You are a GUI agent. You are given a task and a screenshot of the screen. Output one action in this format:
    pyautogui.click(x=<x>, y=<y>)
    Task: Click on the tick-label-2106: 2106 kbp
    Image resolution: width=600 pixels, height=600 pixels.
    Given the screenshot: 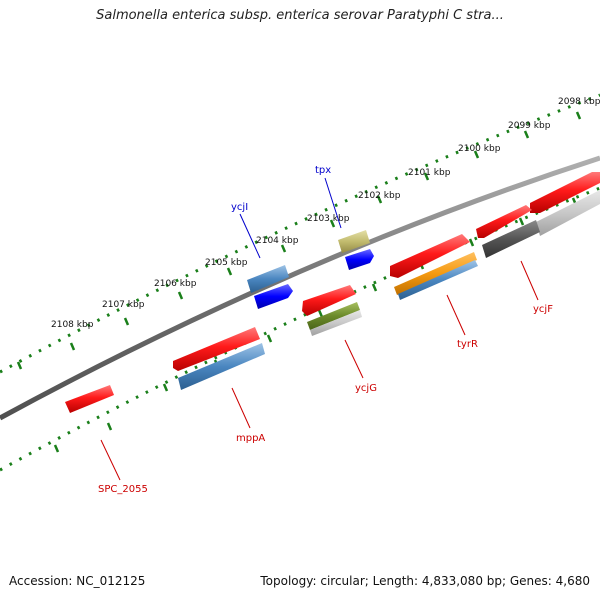 What is the action you would take?
    pyautogui.click(x=175, y=284)
    